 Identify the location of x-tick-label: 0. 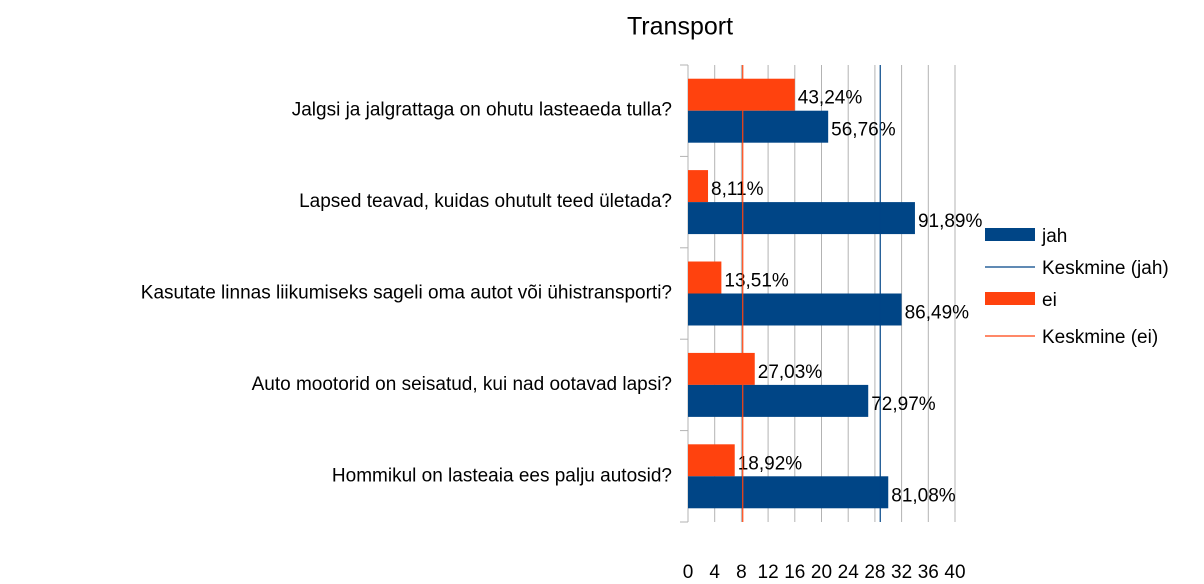
(688, 572).